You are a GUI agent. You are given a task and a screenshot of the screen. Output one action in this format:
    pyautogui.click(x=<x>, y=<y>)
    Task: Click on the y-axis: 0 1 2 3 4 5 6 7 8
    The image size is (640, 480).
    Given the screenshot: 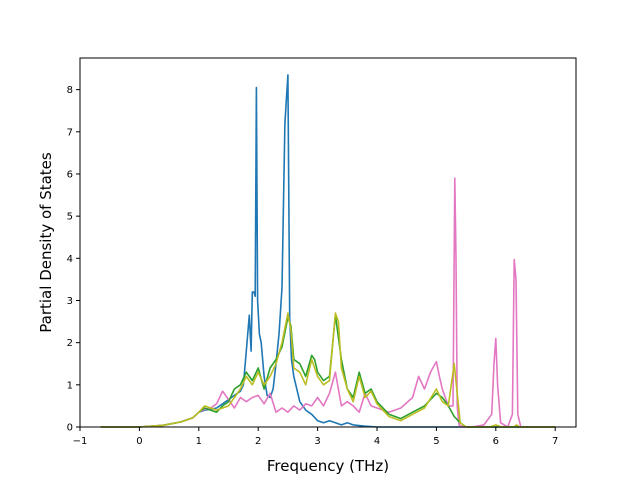 What is the action you would take?
    pyautogui.click(x=73, y=259)
    